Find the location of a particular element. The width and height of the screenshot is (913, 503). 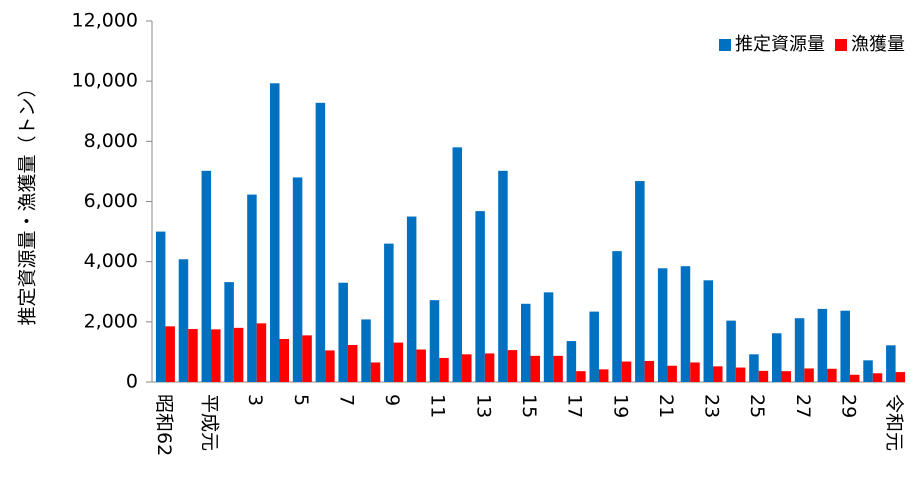

x-tick-label: 5 is located at coordinates (301, 400).